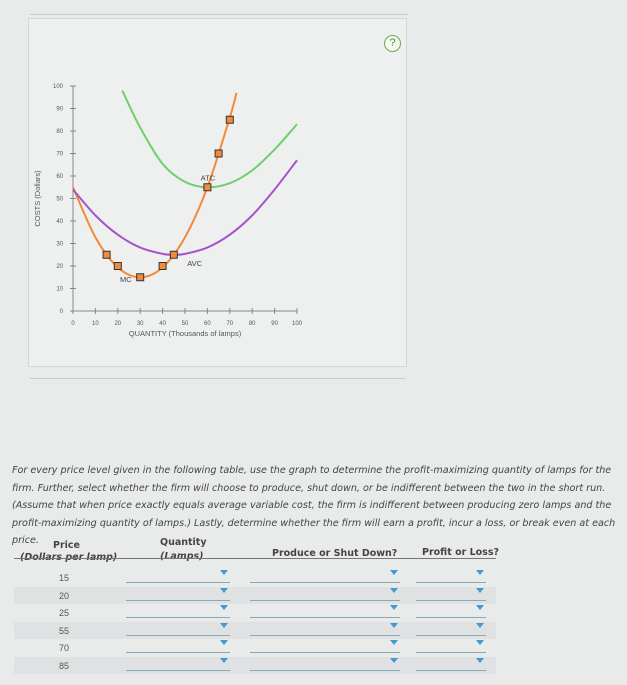 This screenshot has height=685, width=627. Describe the element at coordinates (117, 324) in the screenshot. I see `x-tick-label: 20` at that location.